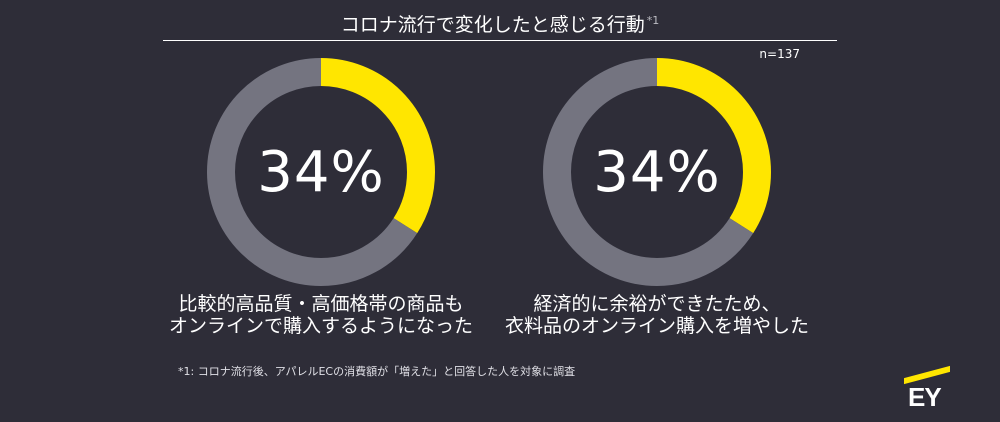  What do you see at coordinates (779, 54) in the screenshot?
I see `sample-size-label: n=137` at bounding box center [779, 54].